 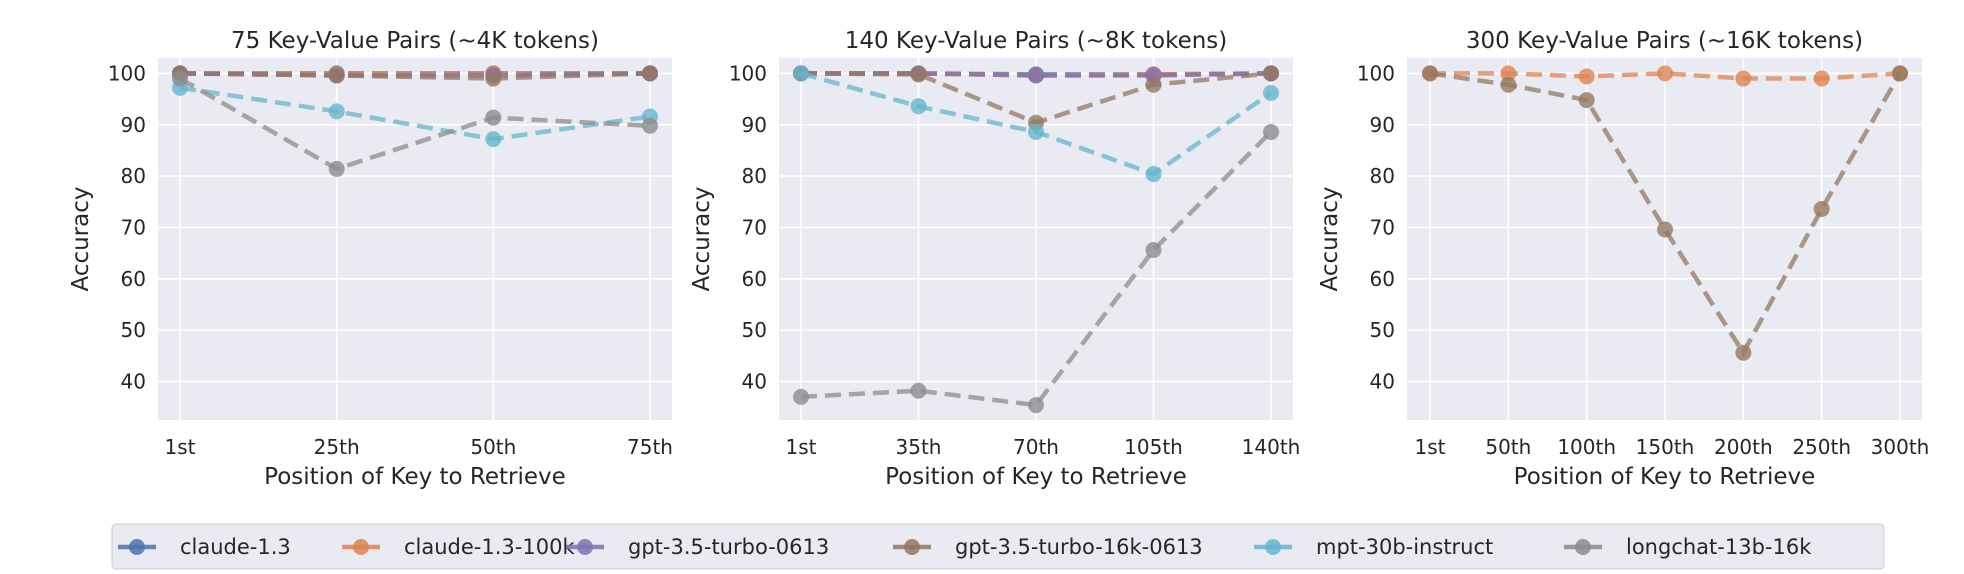 What do you see at coordinates (728, 547) in the screenshot?
I see `legend-label: gpt-3.5-turbo-0613` at bounding box center [728, 547].